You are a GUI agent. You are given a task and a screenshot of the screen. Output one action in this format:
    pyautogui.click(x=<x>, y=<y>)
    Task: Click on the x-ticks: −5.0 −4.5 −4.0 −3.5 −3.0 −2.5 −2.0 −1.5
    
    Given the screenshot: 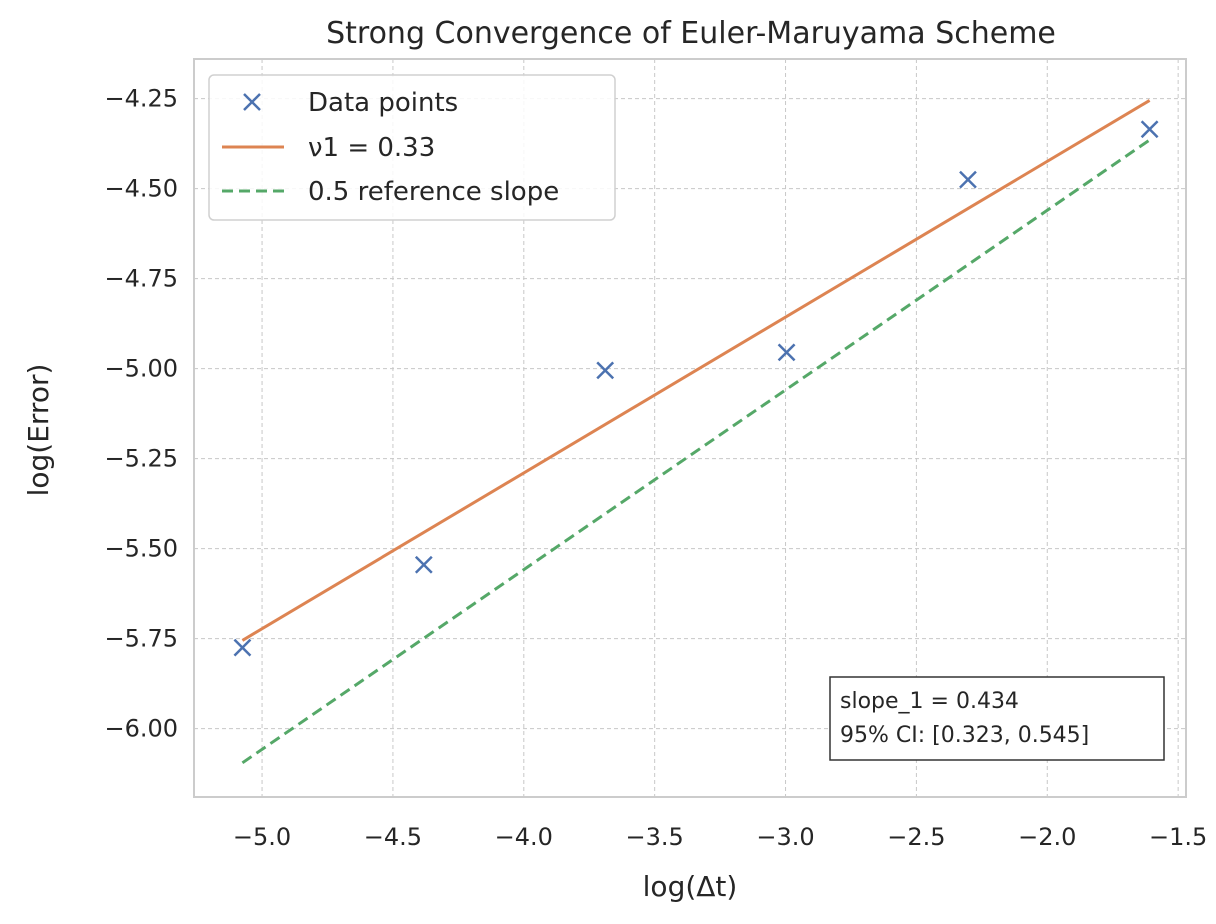 What is the action you would take?
    pyautogui.click(x=720, y=837)
    